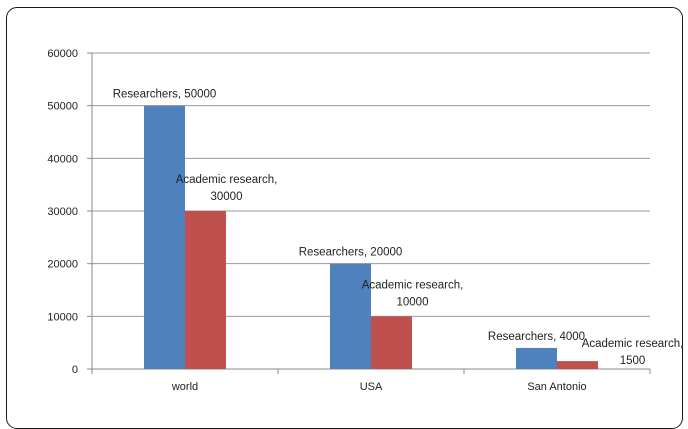 This screenshot has height=429, width=688. What do you see at coordinates (165, 95) in the screenshot?
I see `data-label: Researchers, 50000` at bounding box center [165, 95].